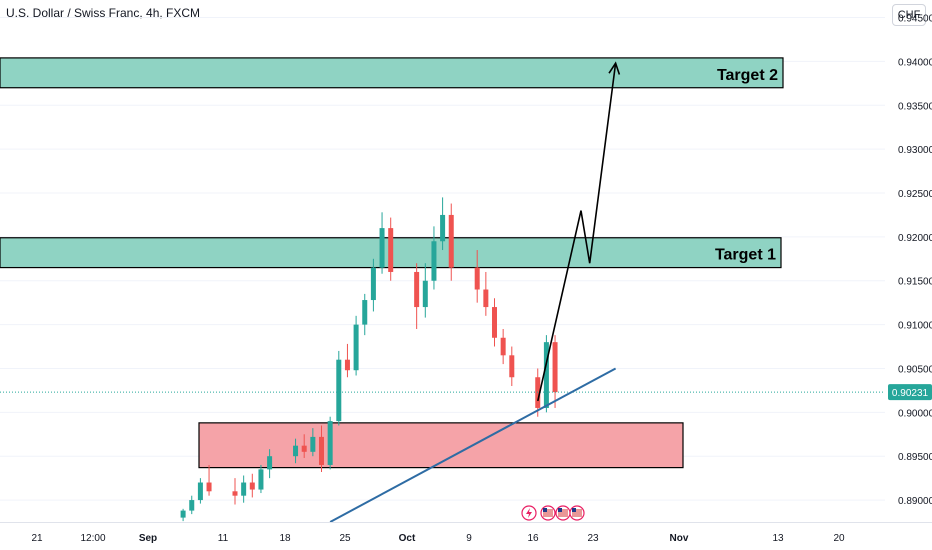 The width and height of the screenshot is (932, 550). Describe the element at coordinates (407, 538) in the screenshot. I see `x-tick-label: Oct` at that location.